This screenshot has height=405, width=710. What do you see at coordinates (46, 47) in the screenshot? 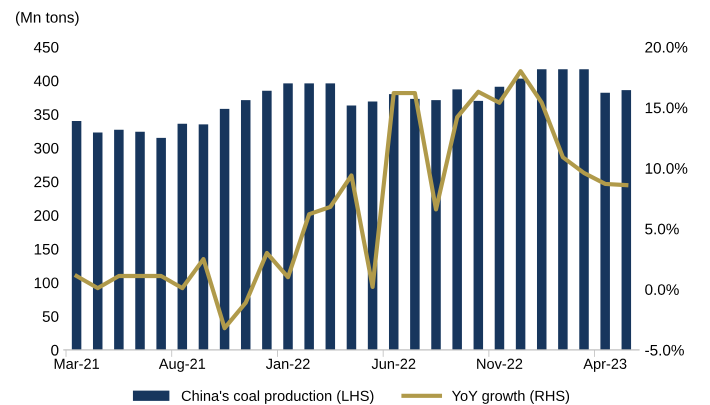
I see `y-tick-label: 450` at bounding box center [46, 47].